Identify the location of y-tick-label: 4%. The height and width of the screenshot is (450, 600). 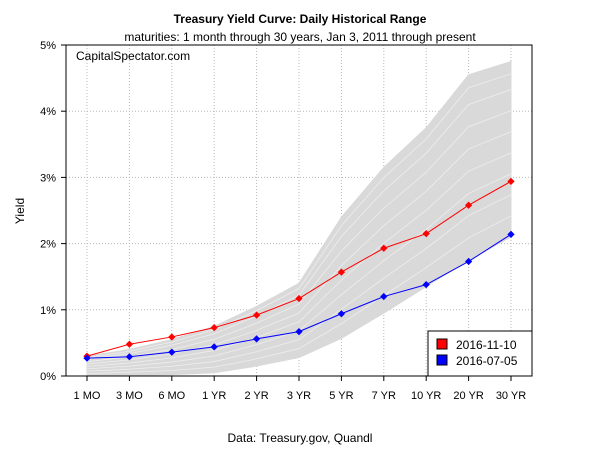
(48, 112).